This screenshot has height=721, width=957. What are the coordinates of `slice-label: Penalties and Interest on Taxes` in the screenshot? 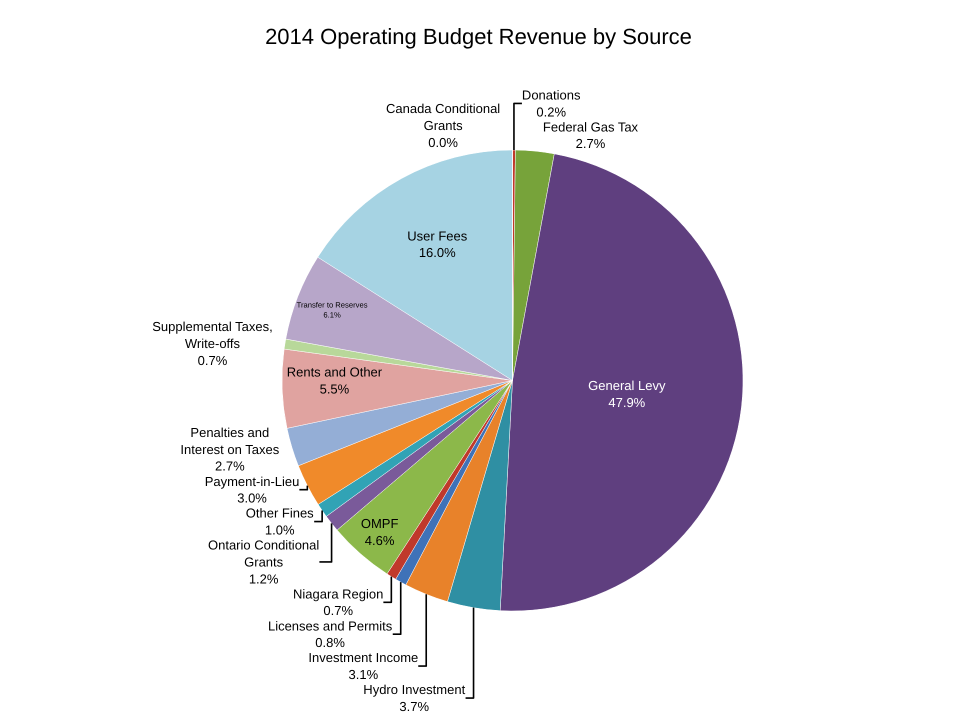 It's located at (230, 440).